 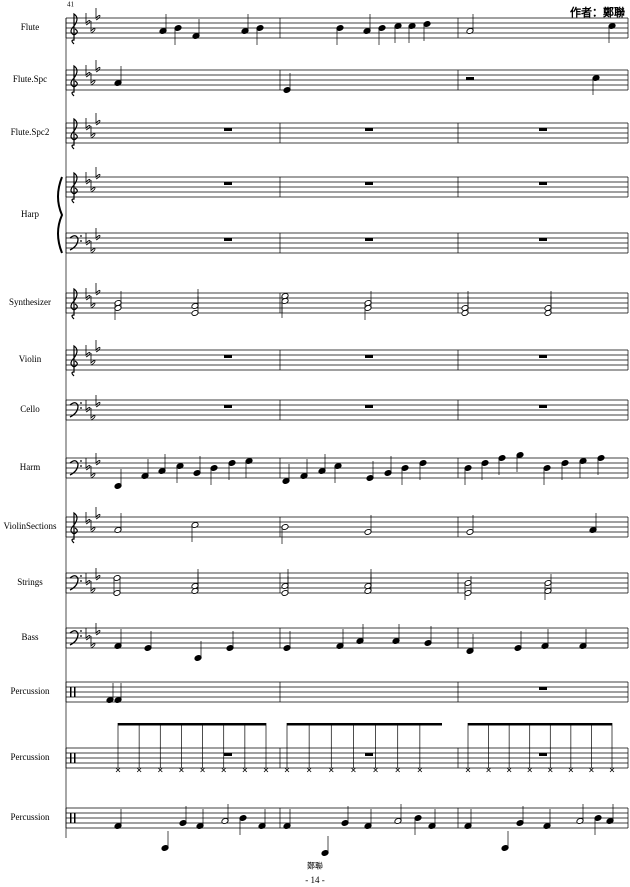 I want to click on instrument-label: Strings, so click(x=30, y=582).